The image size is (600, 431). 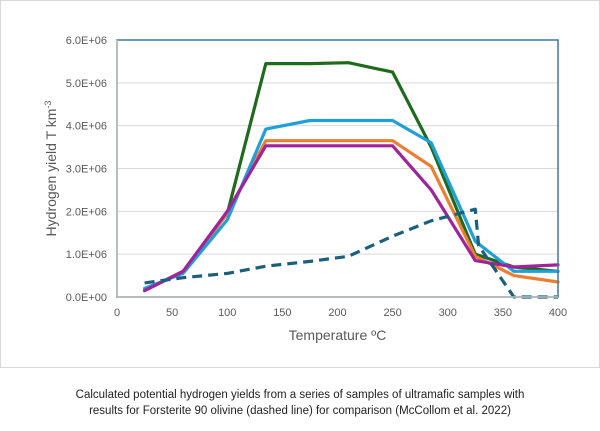 I want to click on y-axis-title: Hydrogen yield T km-3, so click(x=51, y=169).